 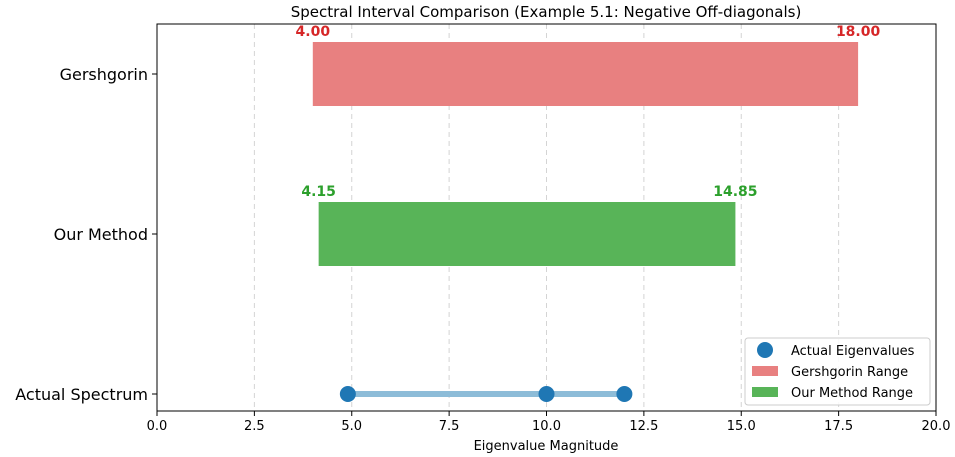 What do you see at coordinates (351, 426) in the screenshot?
I see `x-tick-label: 5.0` at bounding box center [351, 426].